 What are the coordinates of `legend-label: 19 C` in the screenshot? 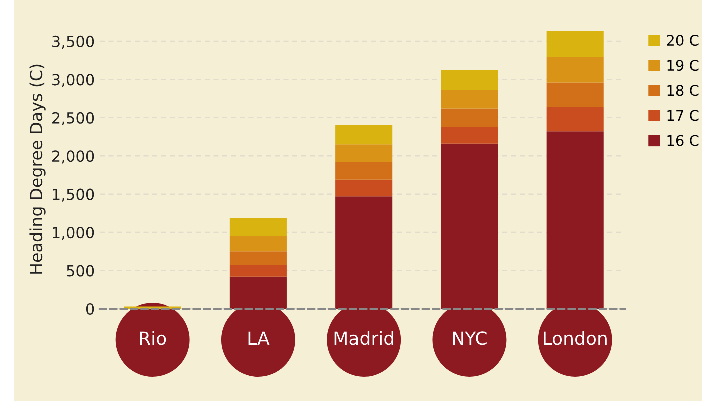 It's located at (683, 66).